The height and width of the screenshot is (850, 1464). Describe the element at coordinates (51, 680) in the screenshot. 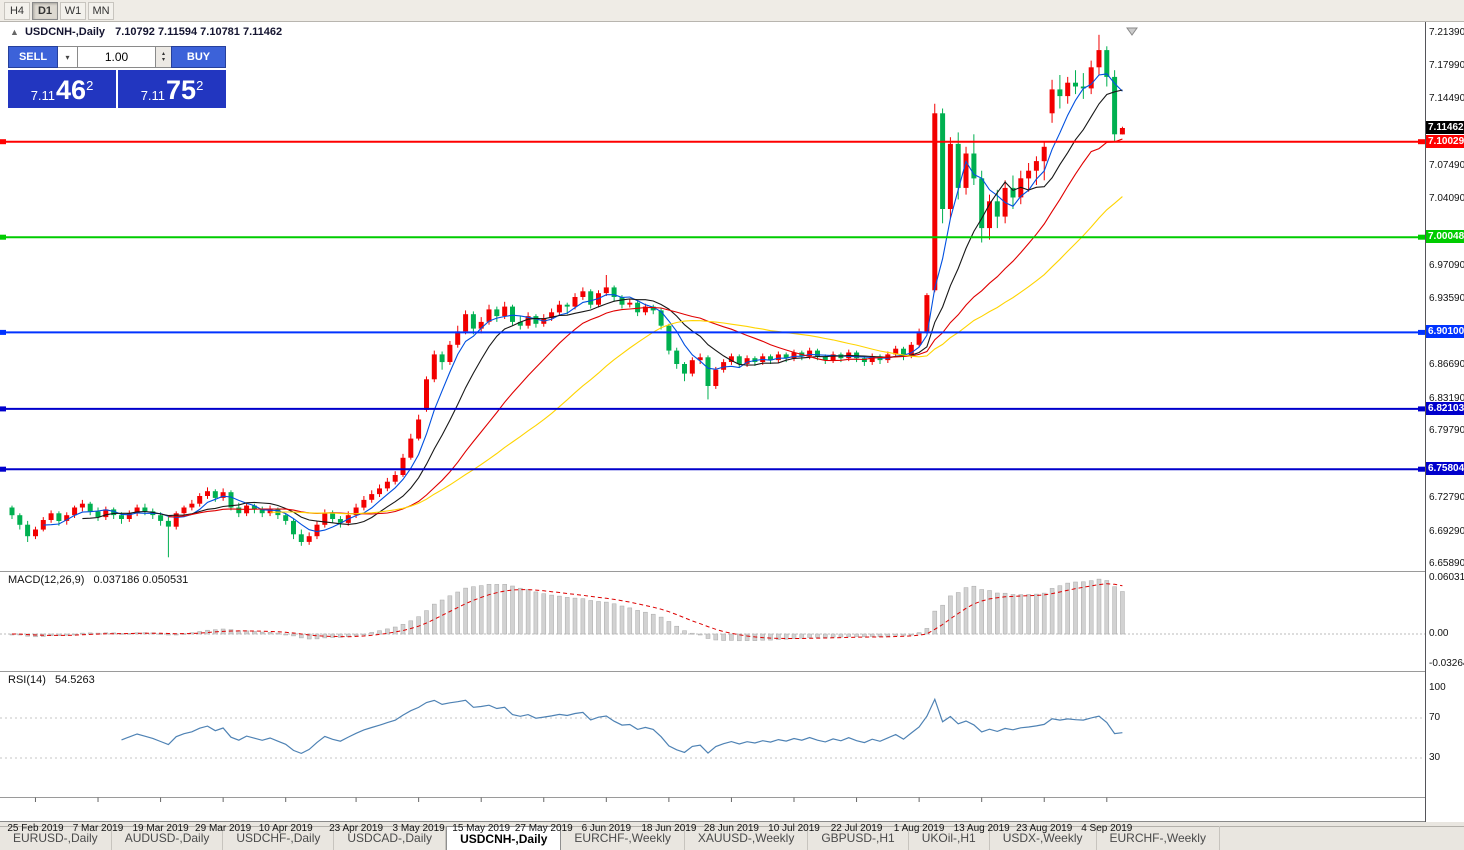

I see `rsi-indicator-label: RSI(14) 54.5263` at that location.